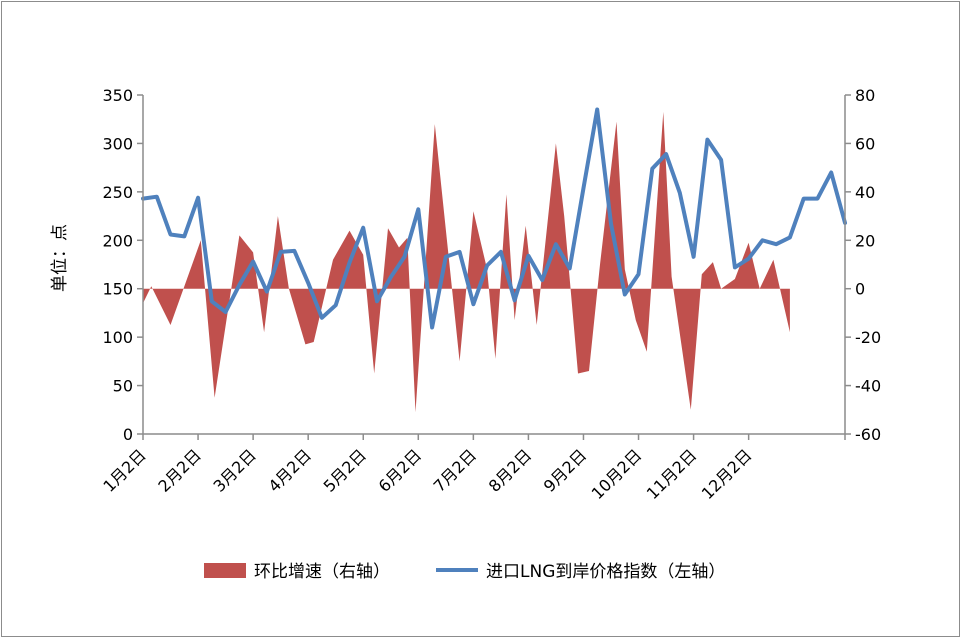  What do you see at coordinates (865, 240) in the screenshot?
I see `y-right-tick-label: 20` at bounding box center [865, 240].